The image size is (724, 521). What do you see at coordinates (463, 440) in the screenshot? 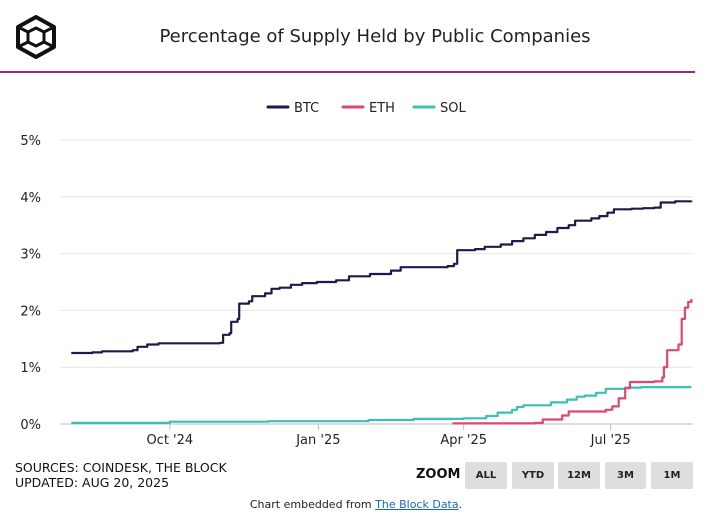
I see `x-tick-label: Apr '25` at bounding box center [463, 440].